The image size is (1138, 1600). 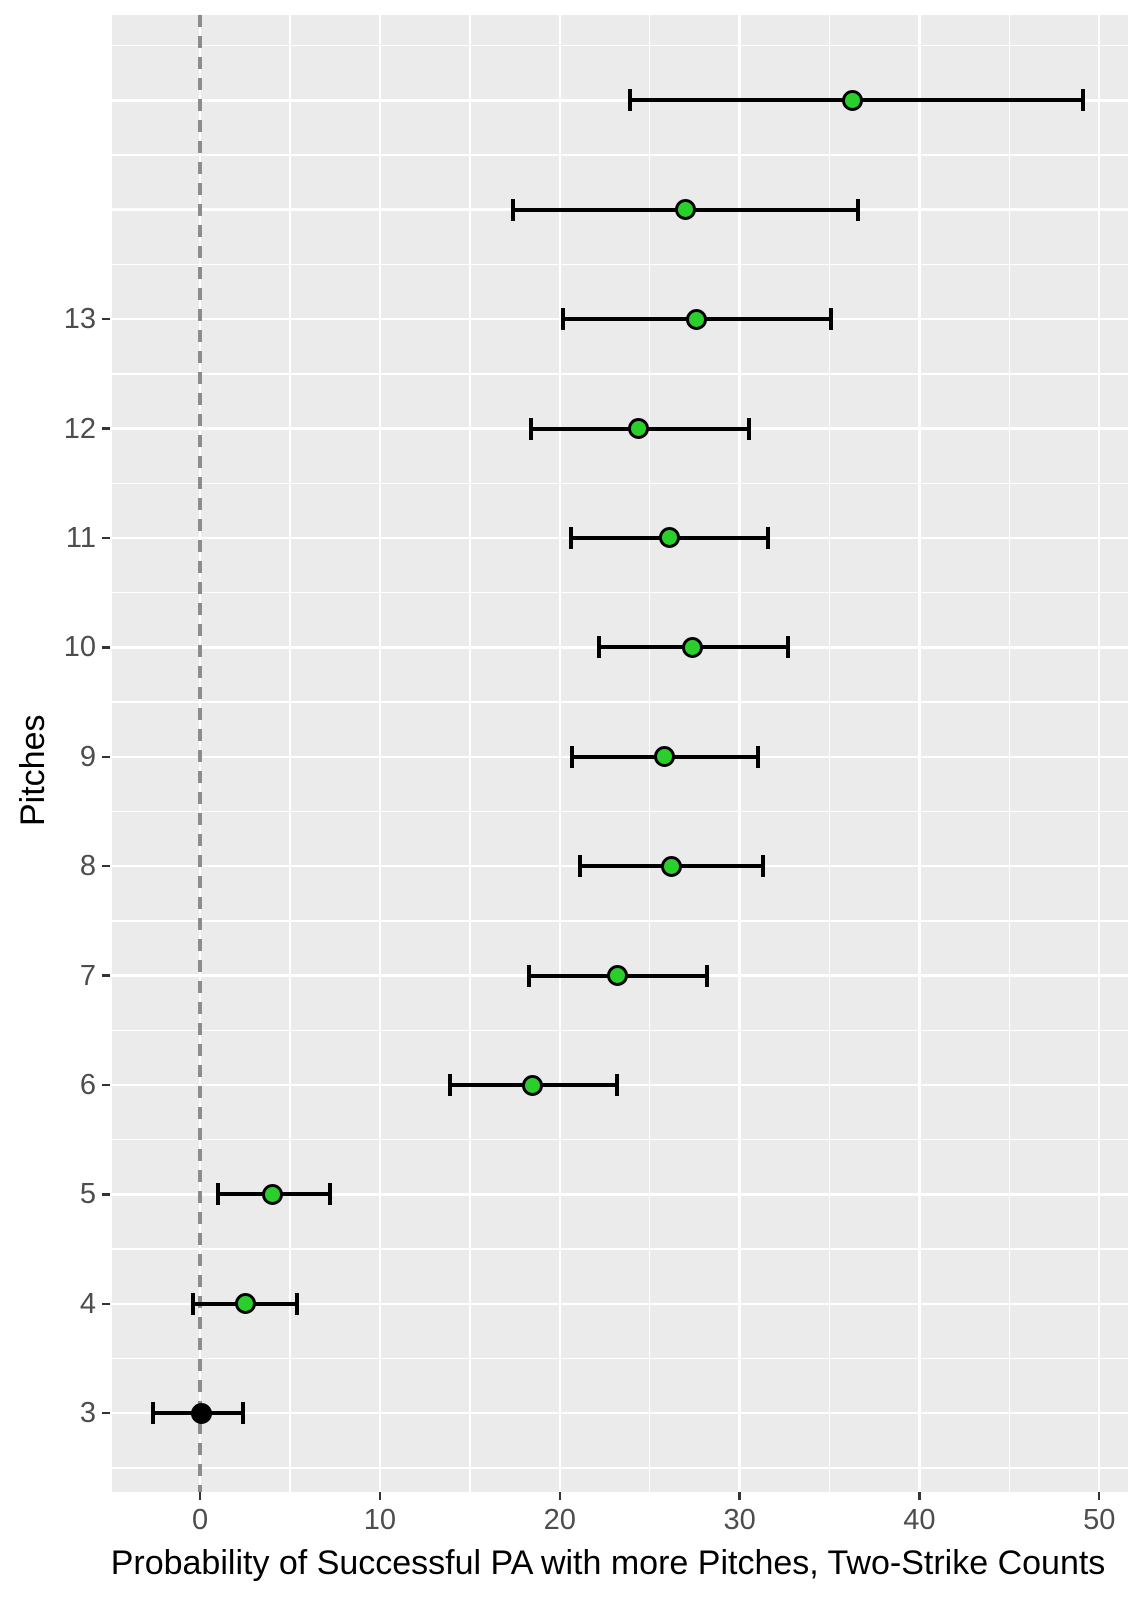 I want to click on minor-gridline-y-11.5, so click(x=620, y=483).